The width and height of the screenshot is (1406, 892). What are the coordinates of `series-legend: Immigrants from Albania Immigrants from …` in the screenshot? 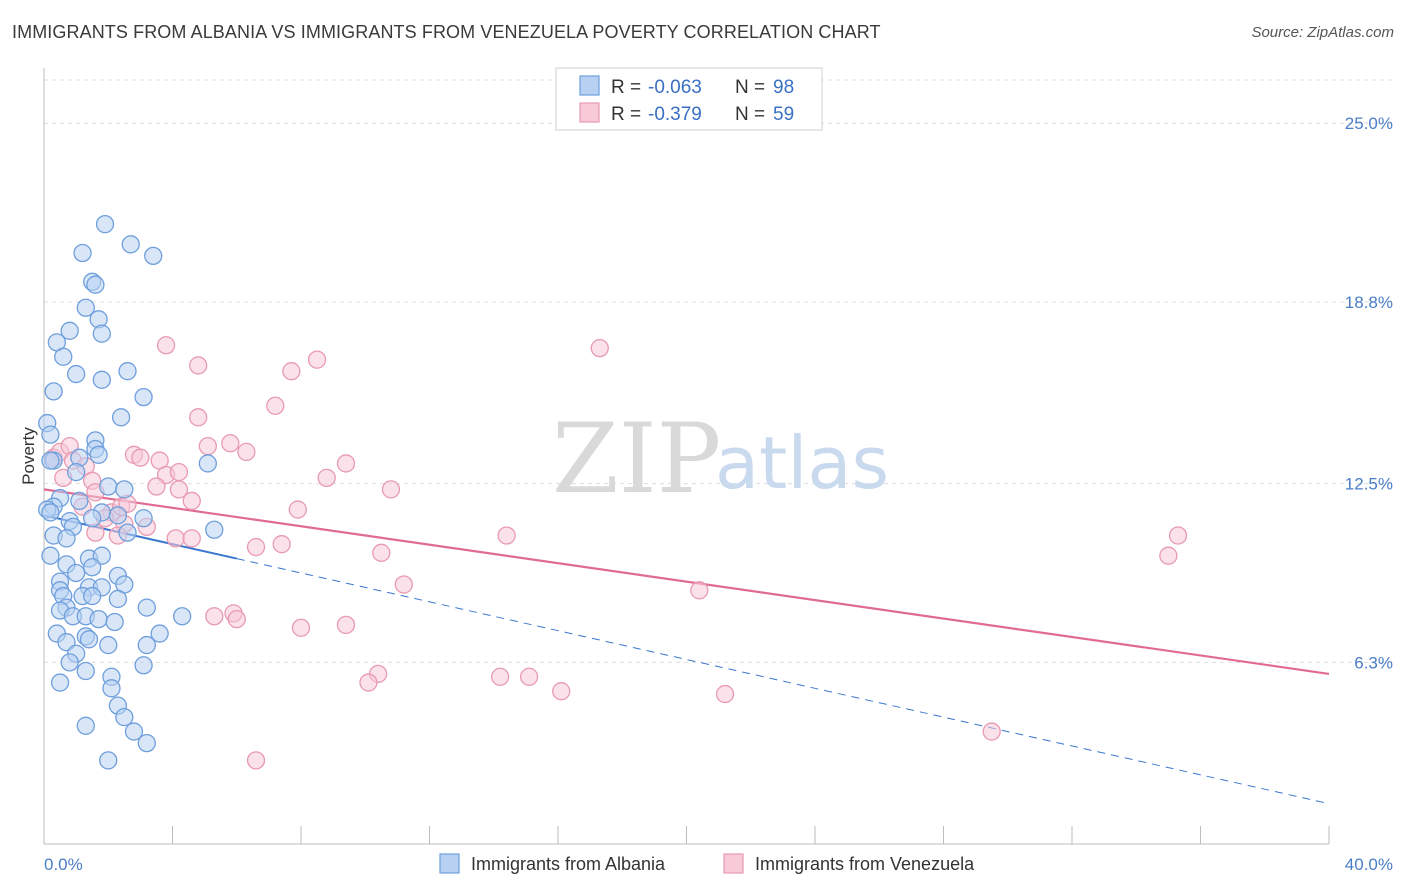 It's located at (707, 863).